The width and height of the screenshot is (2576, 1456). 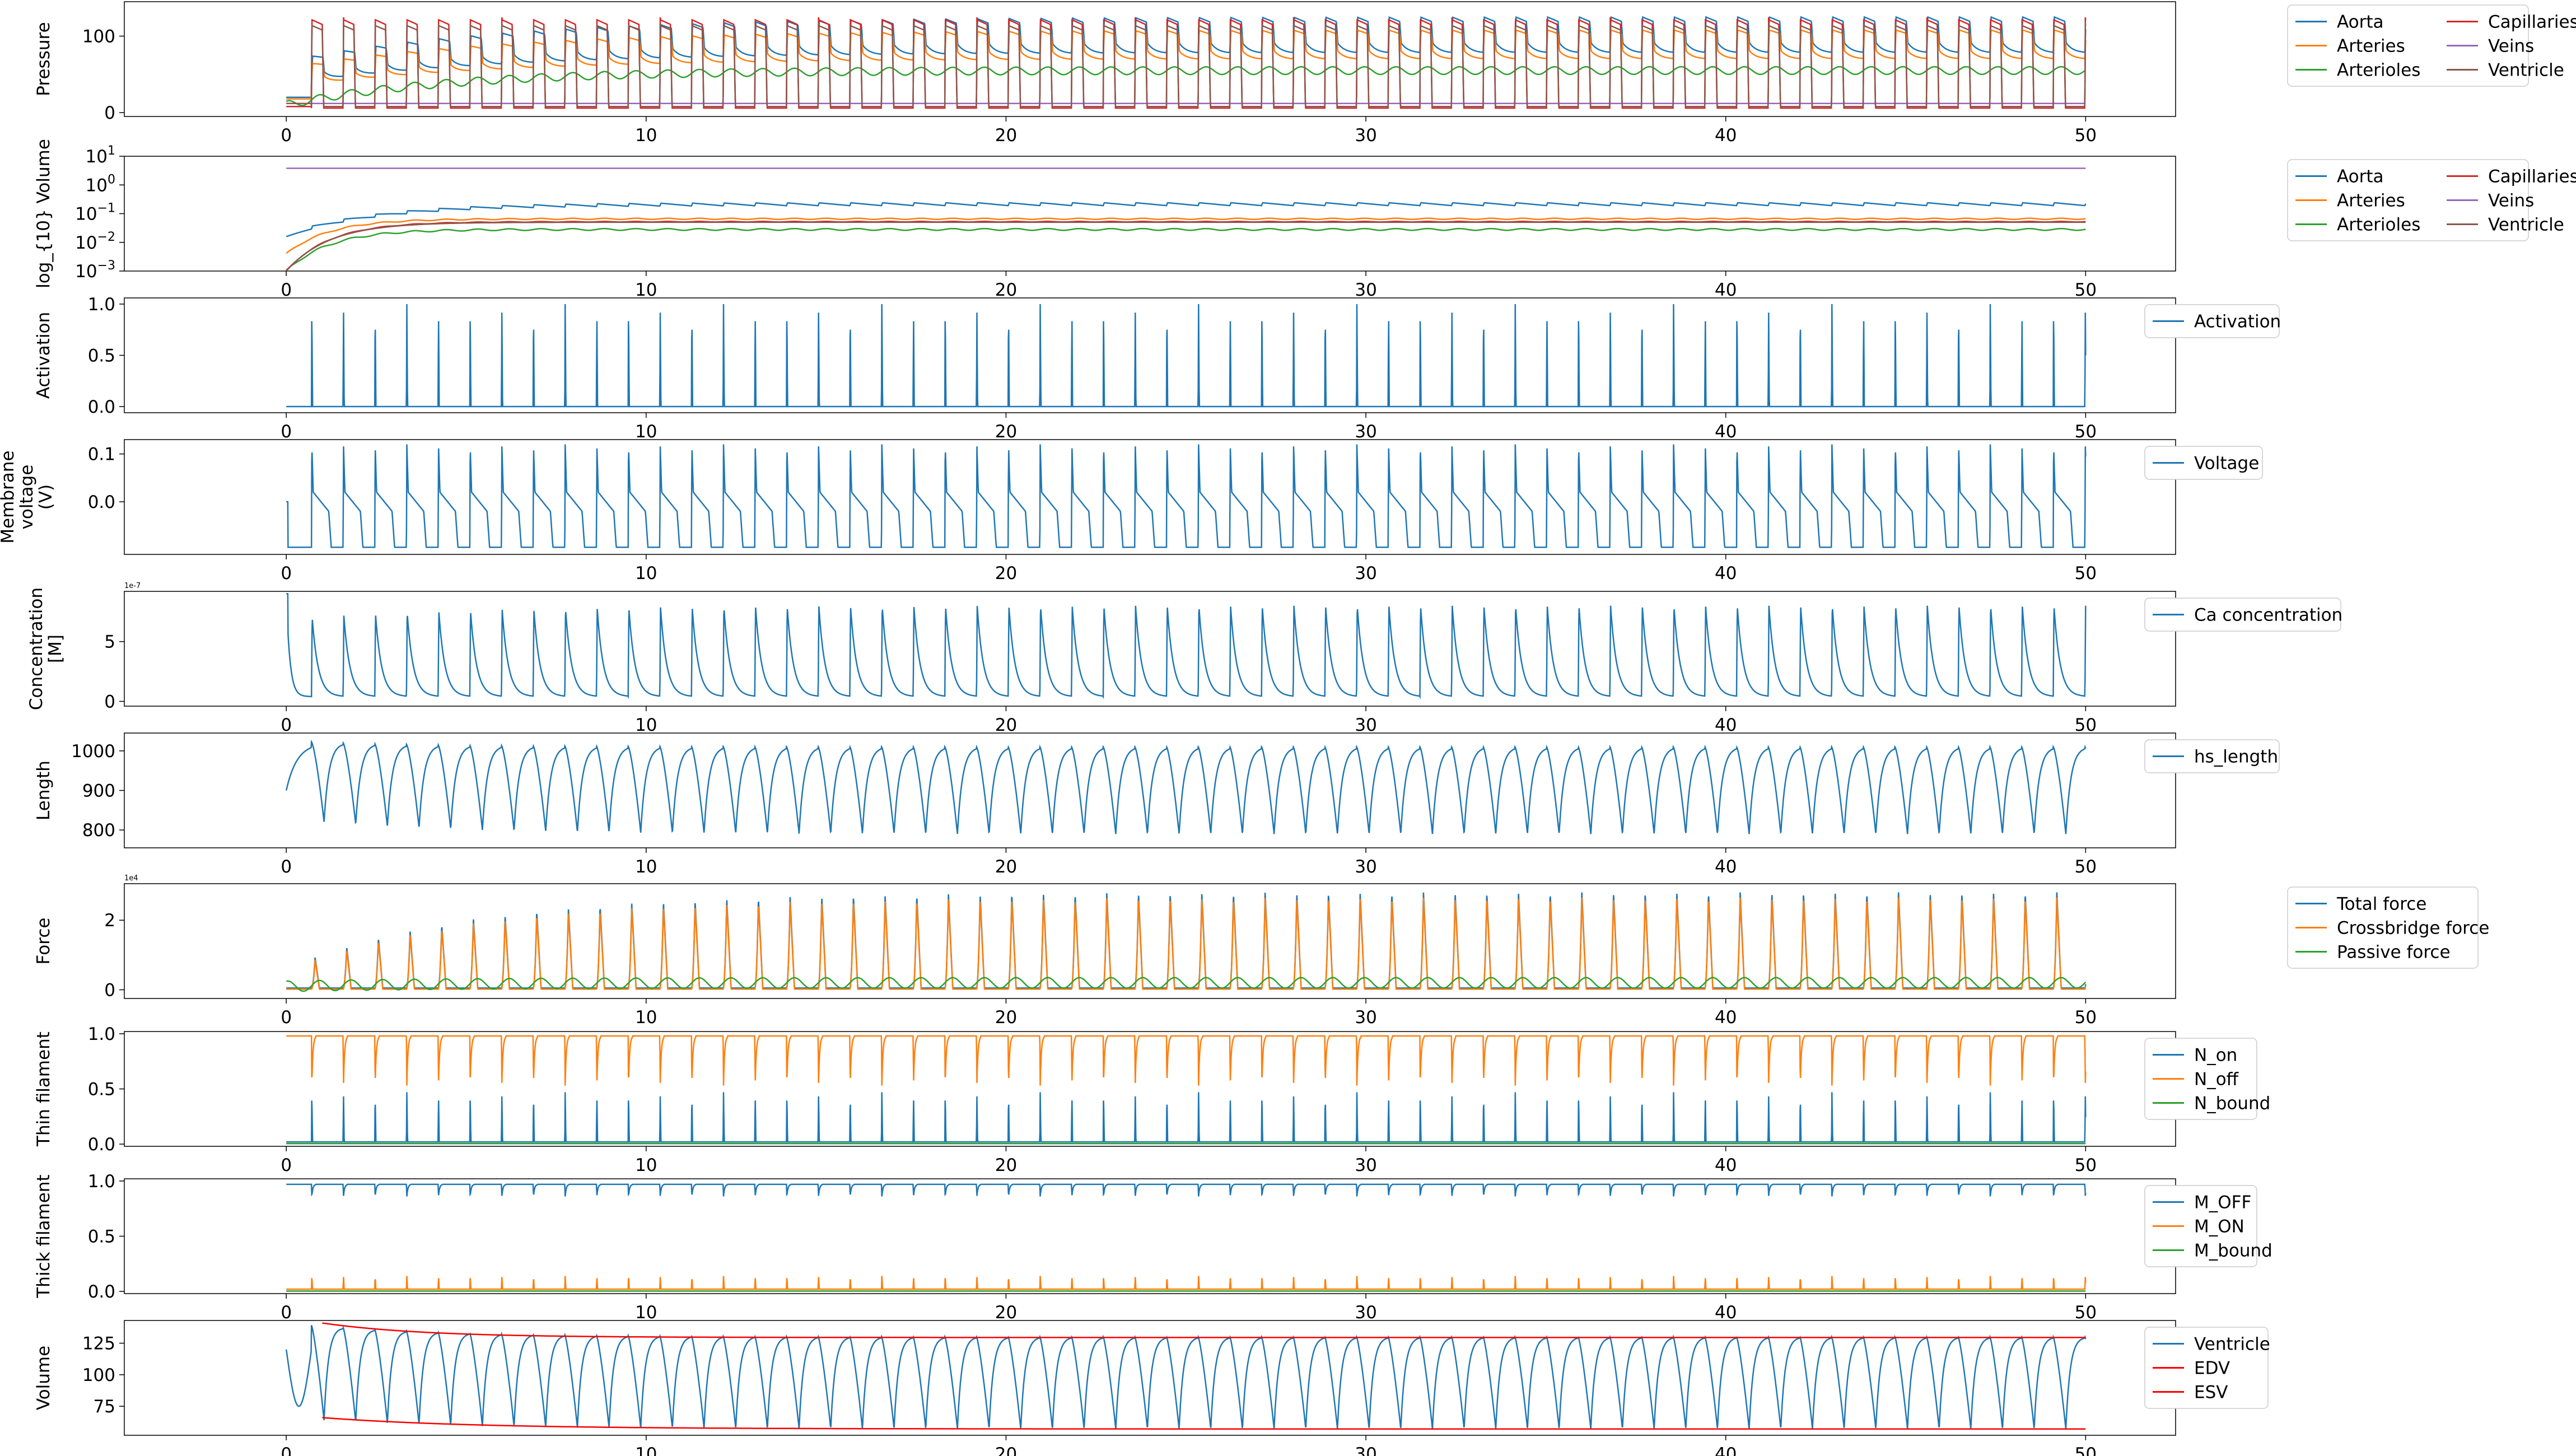 I want to click on y-tick-label: 1.0, so click(x=102, y=305).